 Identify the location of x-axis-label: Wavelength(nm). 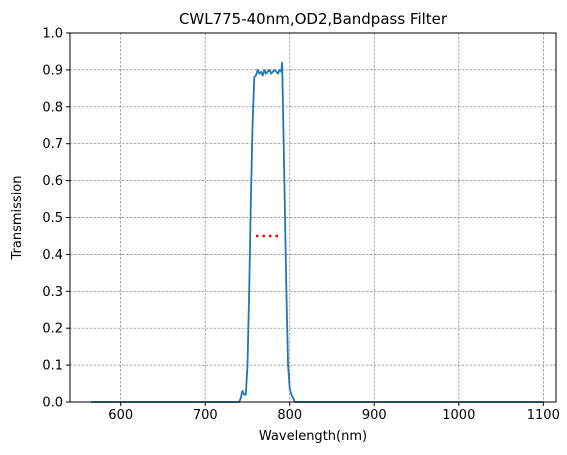
(313, 436).